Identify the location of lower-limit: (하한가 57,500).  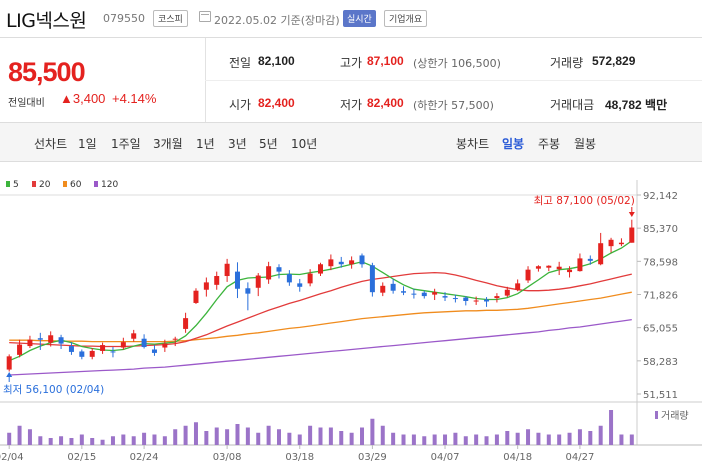
(453, 105).